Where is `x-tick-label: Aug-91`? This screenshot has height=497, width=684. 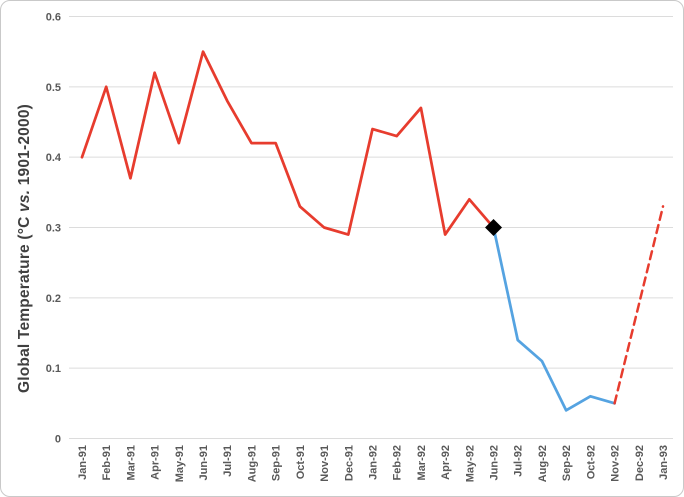
x-tick-label: Aug-91 is located at coordinates (252, 463).